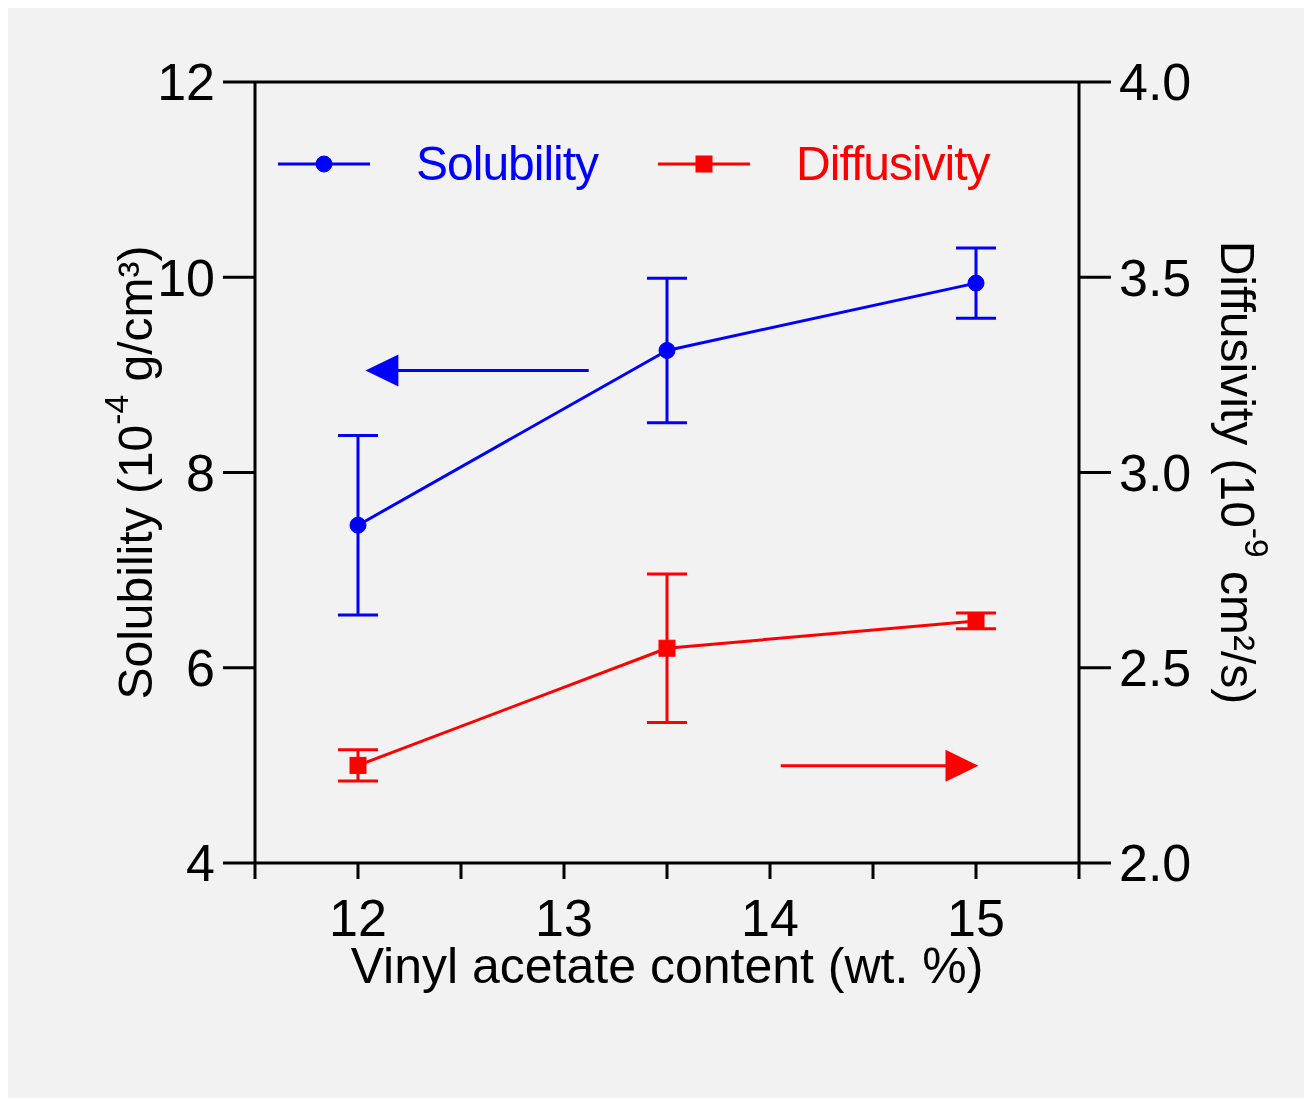 The image size is (1312, 1101). Describe the element at coordinates (1155, 277) in the screenshot. I see `y2-tick-label: 3.5` at that location.